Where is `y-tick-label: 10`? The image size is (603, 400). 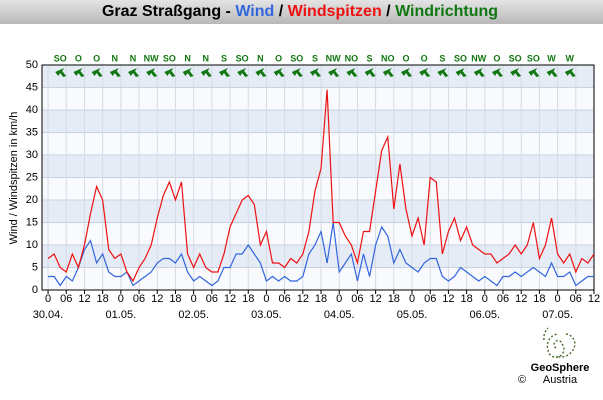
y-tick-label: 10 is located at coordinates (32, 245).